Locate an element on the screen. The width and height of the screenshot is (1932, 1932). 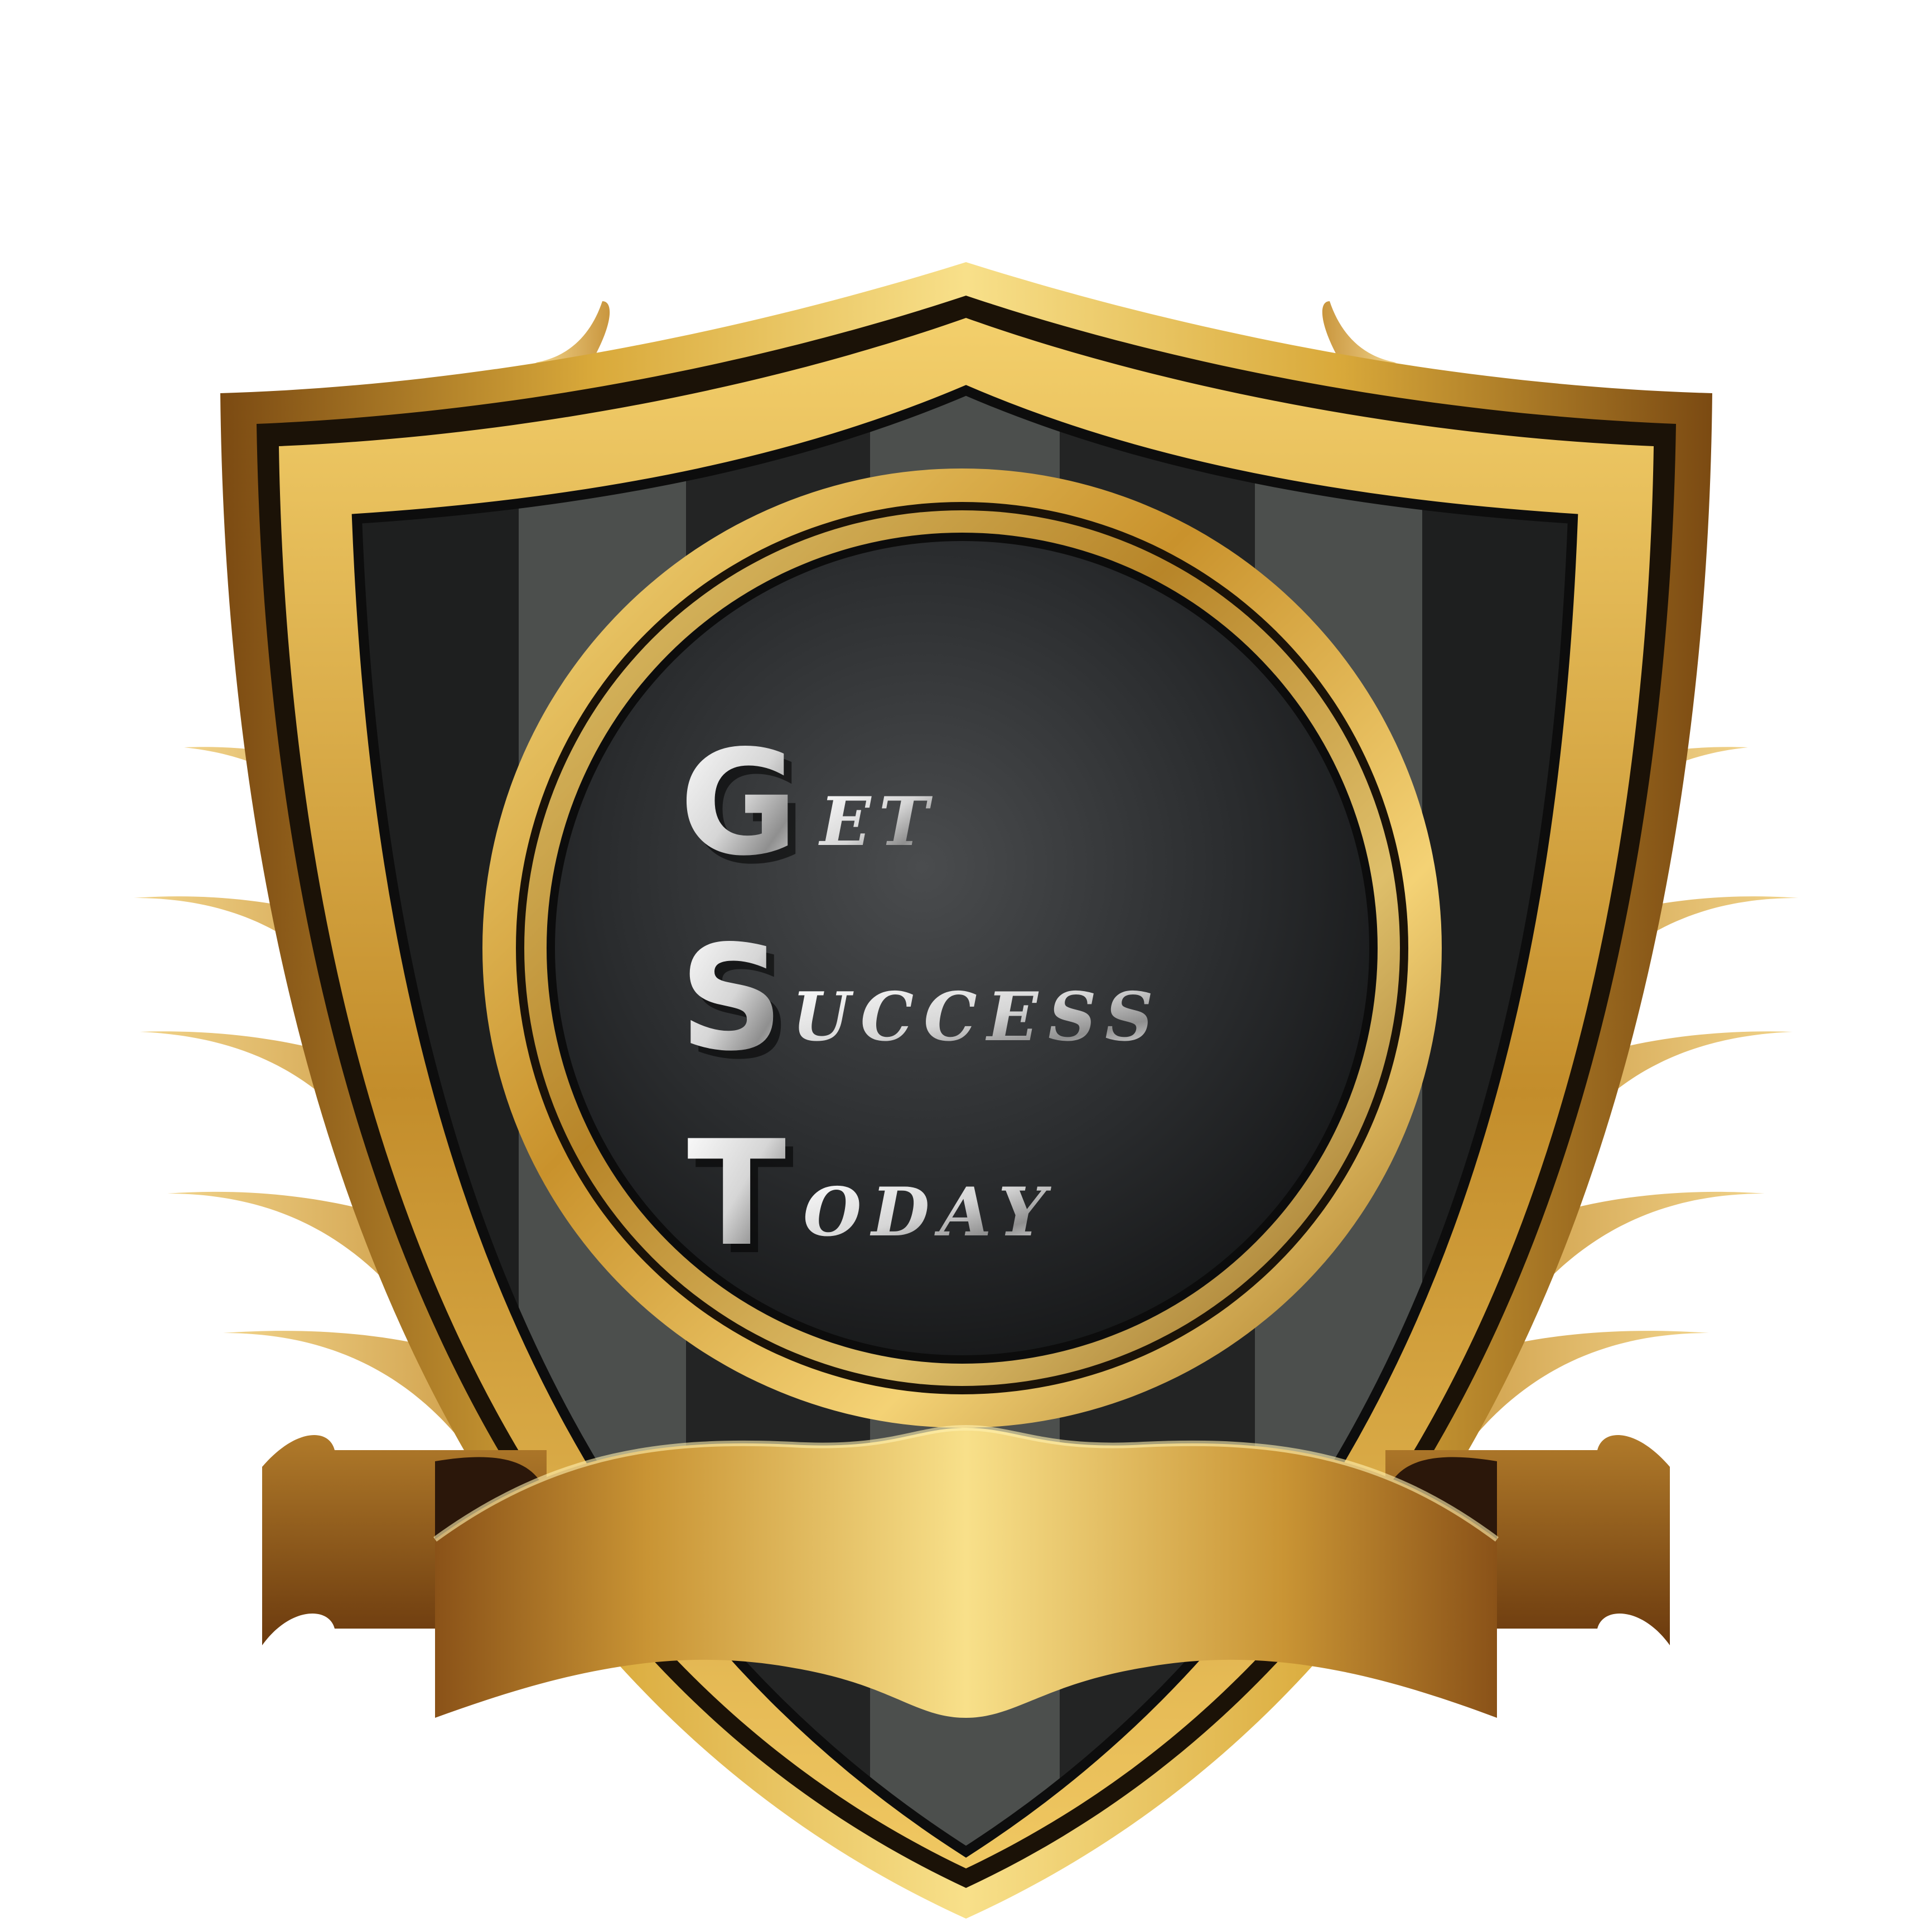
initial-letter: G is located at coordinates (738, 803).